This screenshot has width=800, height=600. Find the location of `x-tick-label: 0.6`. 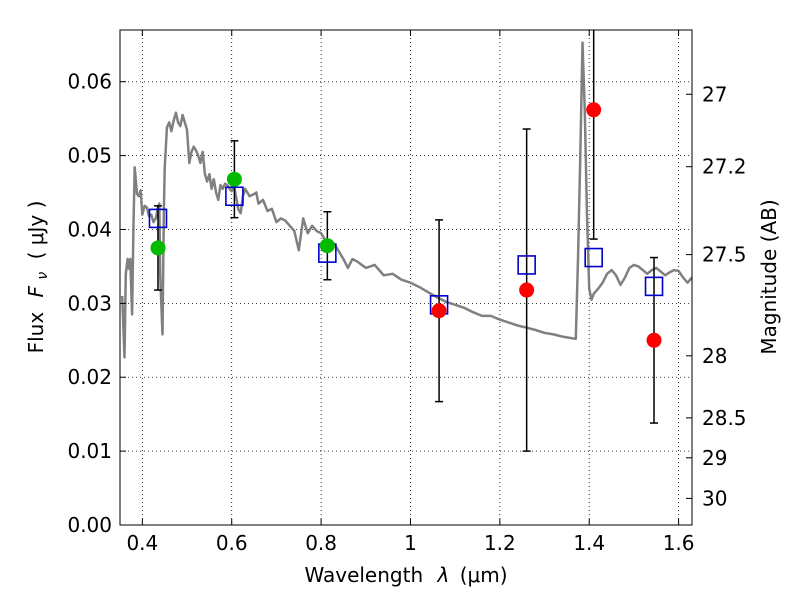

x-tick-label: 0.6 is located at coordinates (232, 543).